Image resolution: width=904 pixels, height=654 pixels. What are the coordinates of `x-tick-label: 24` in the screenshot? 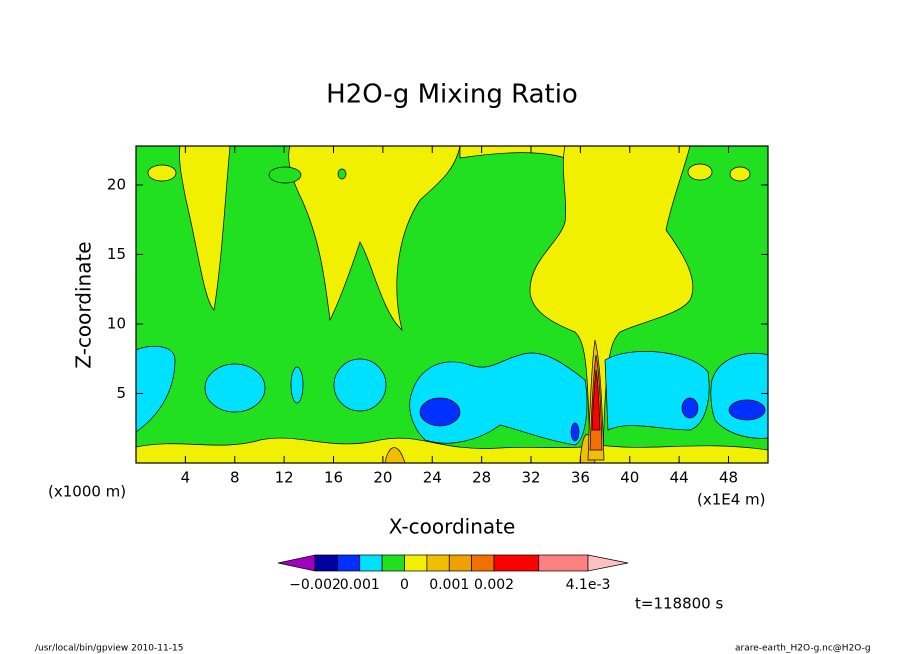 It's located at (432, 478).